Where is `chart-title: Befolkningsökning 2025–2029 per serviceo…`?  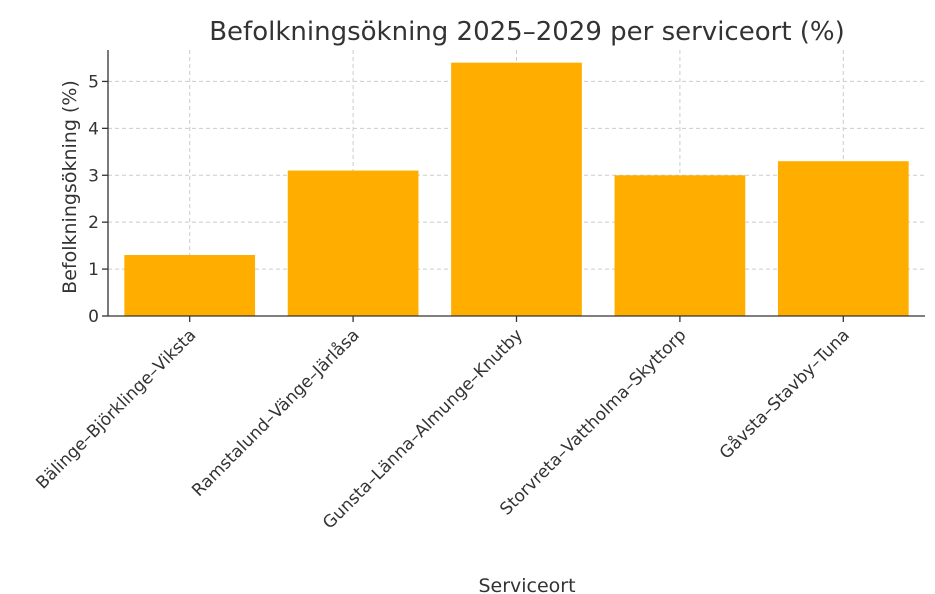 chart-title: Befolkningsökning 2025–2029 per serviceo… is located at coordinates (527, 32).